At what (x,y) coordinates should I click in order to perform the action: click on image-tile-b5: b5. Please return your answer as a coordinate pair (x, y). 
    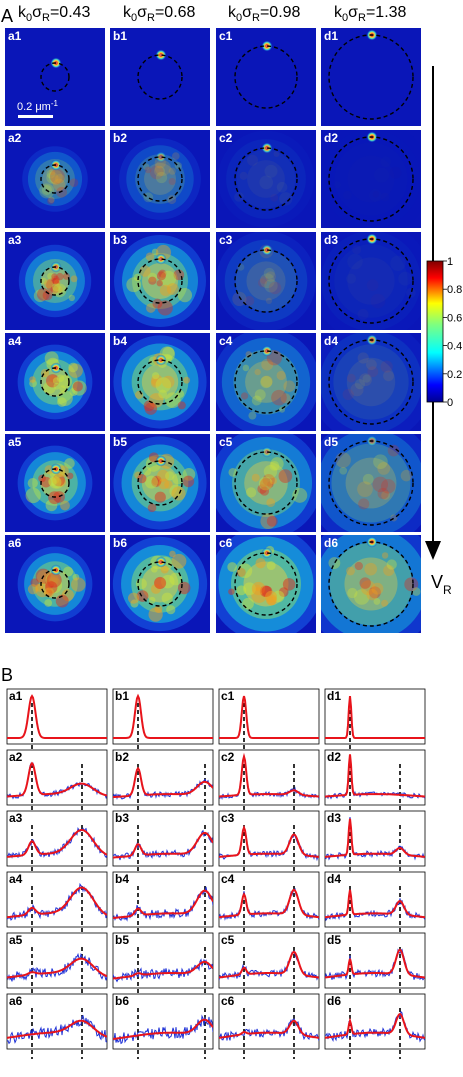
    Looking at the image, I should click on (160, 483).